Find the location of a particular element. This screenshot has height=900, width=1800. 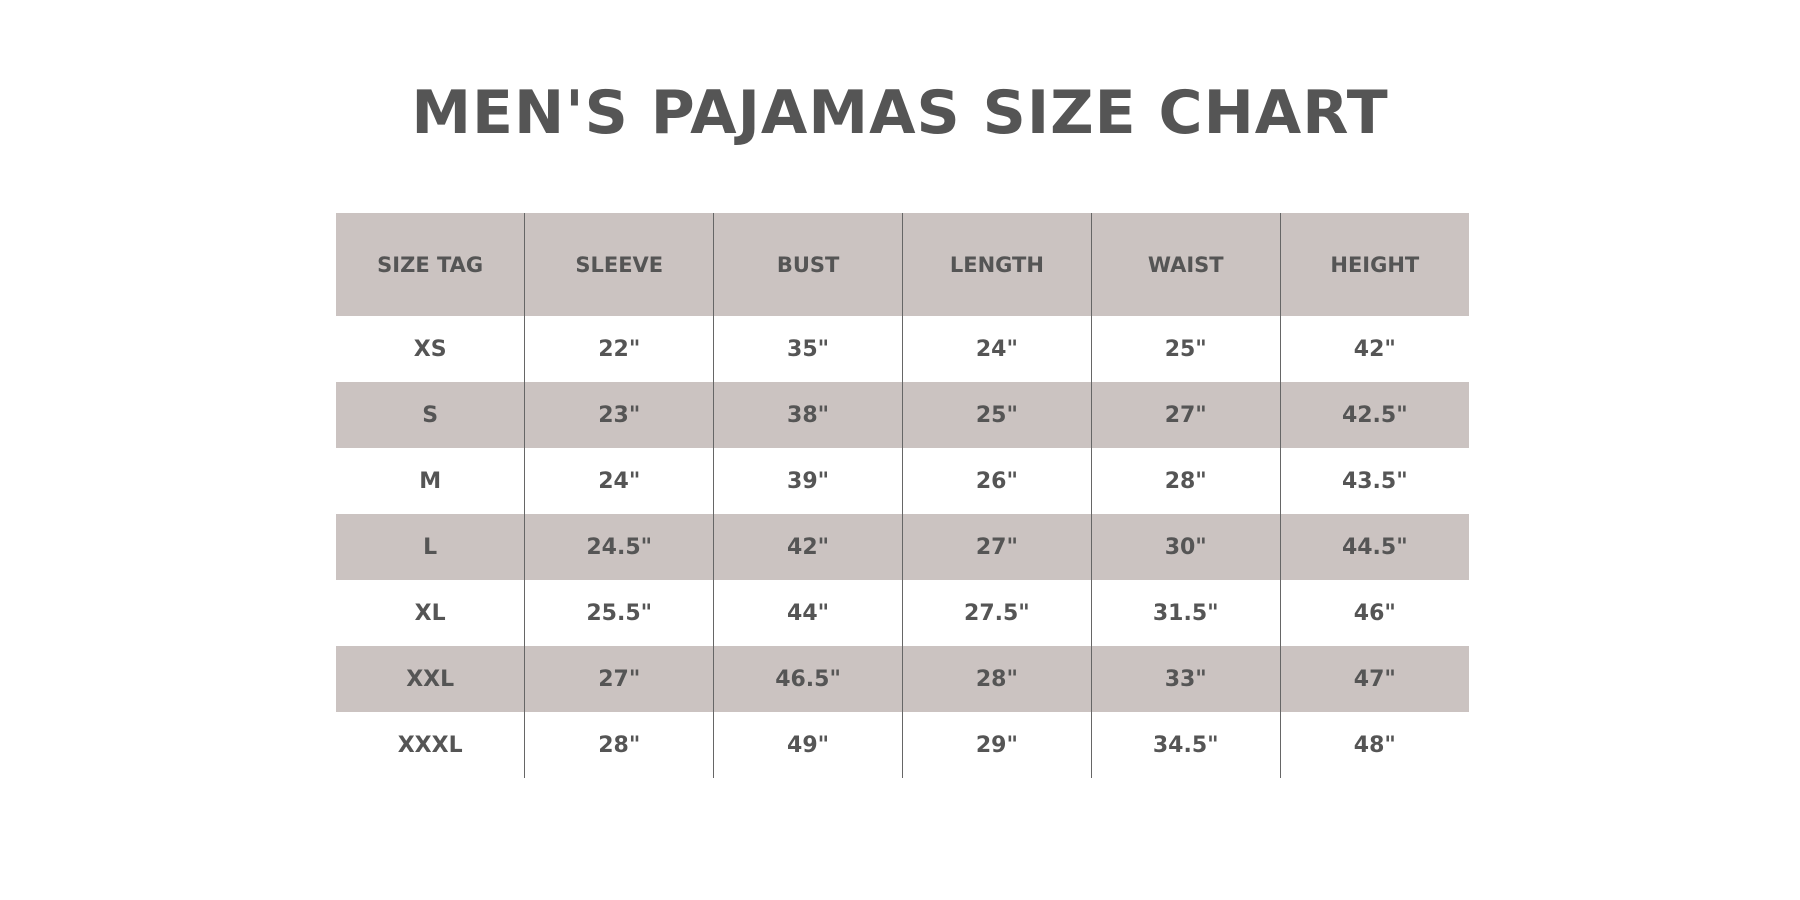

table-header-row: SIZE TAG SLEEVE BUST LENGTH WAIST HEIGHT is located at coordinates (902, 264).